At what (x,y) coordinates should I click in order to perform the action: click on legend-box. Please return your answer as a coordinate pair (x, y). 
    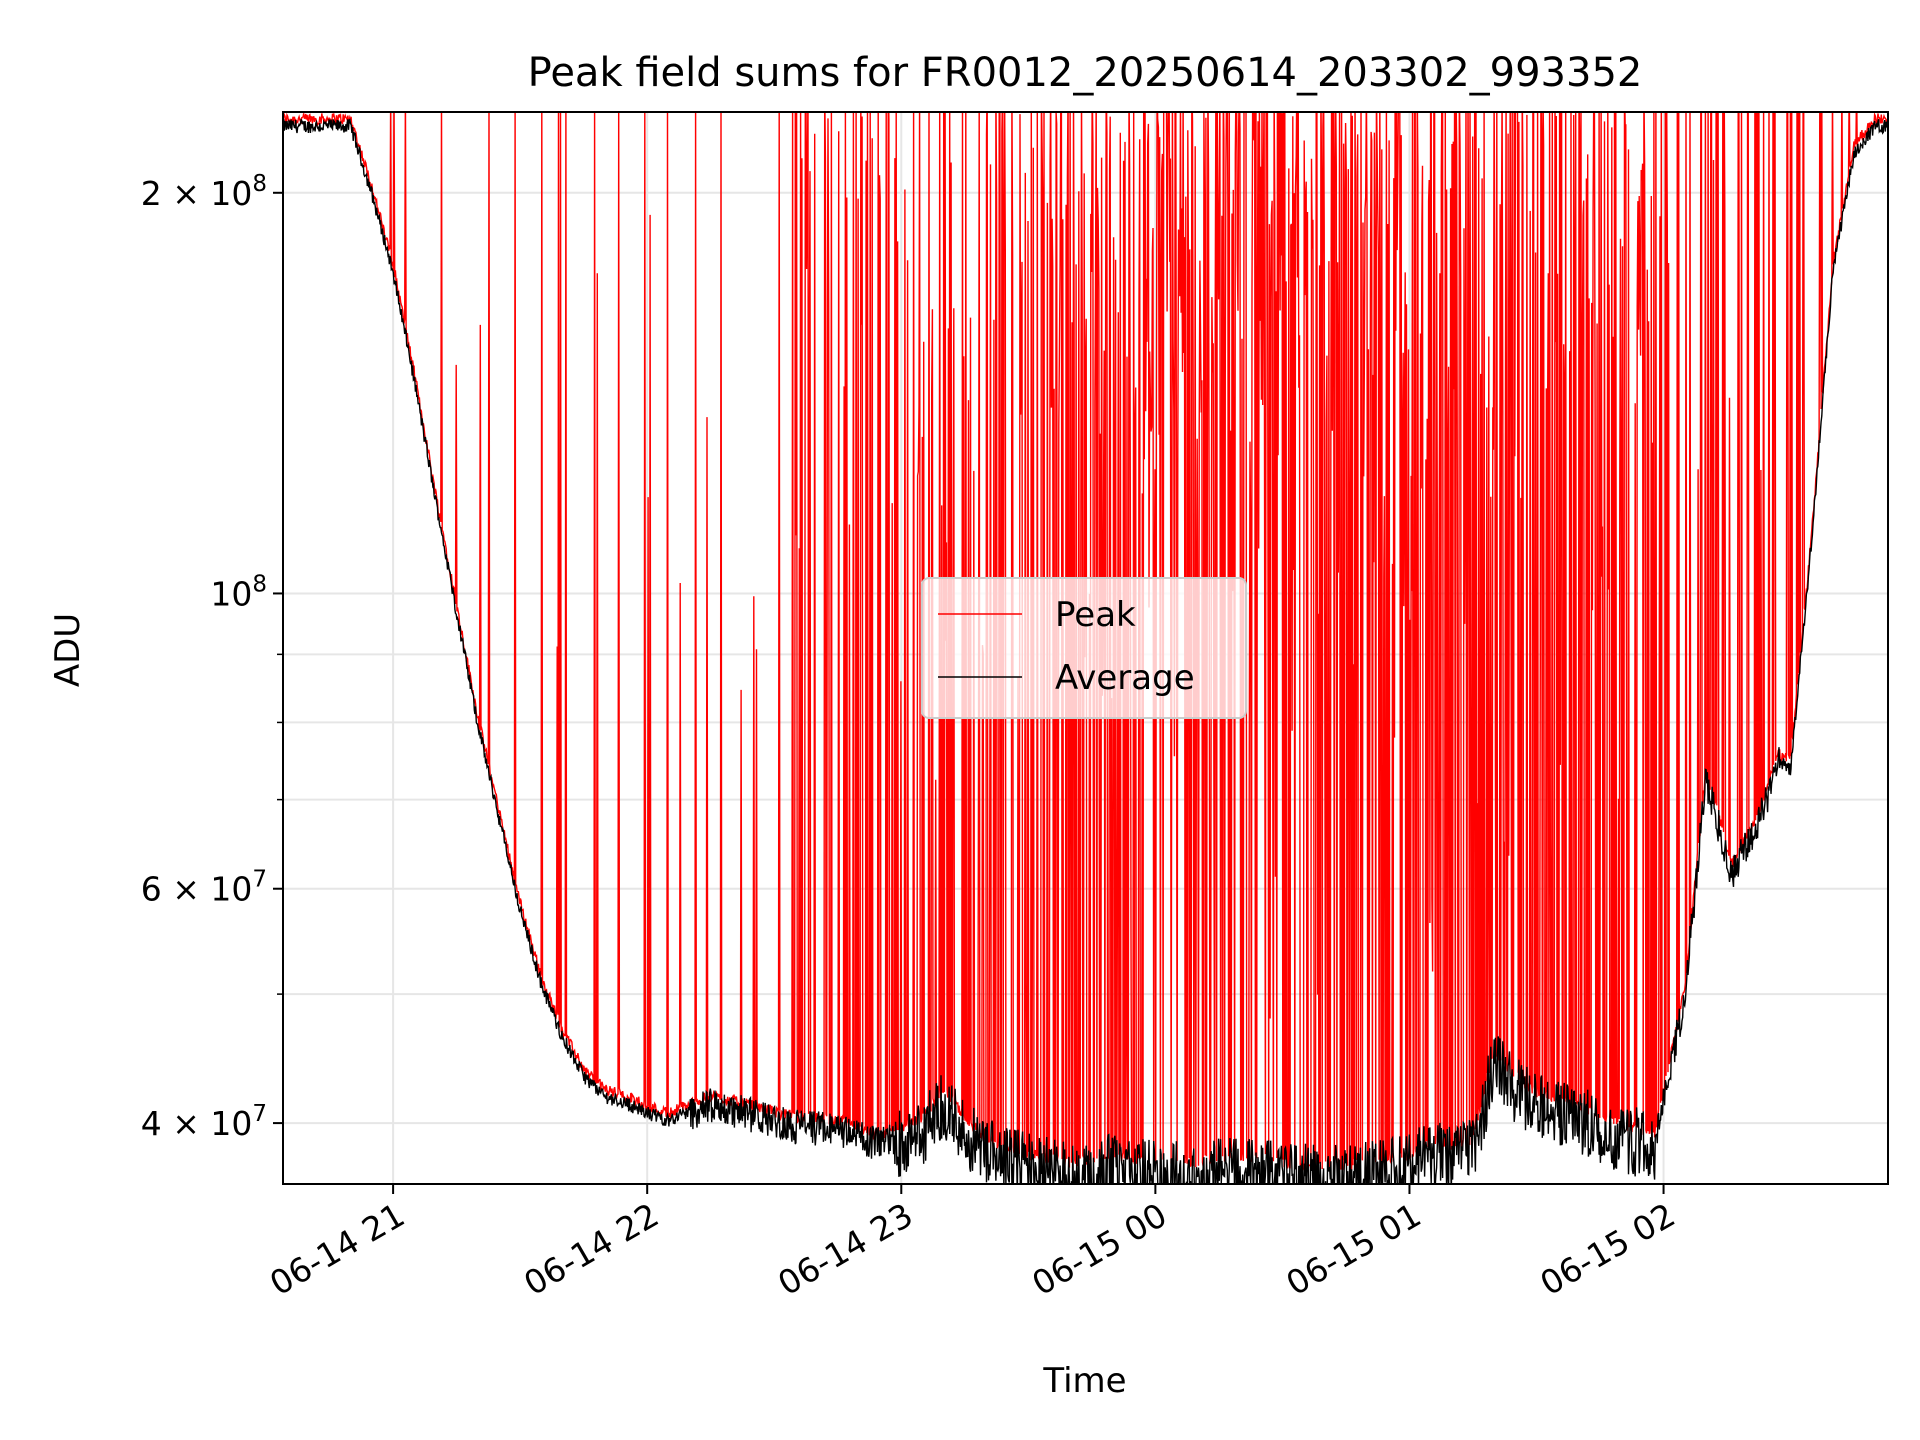
    Looking at the image, I should click on (1084, 648).